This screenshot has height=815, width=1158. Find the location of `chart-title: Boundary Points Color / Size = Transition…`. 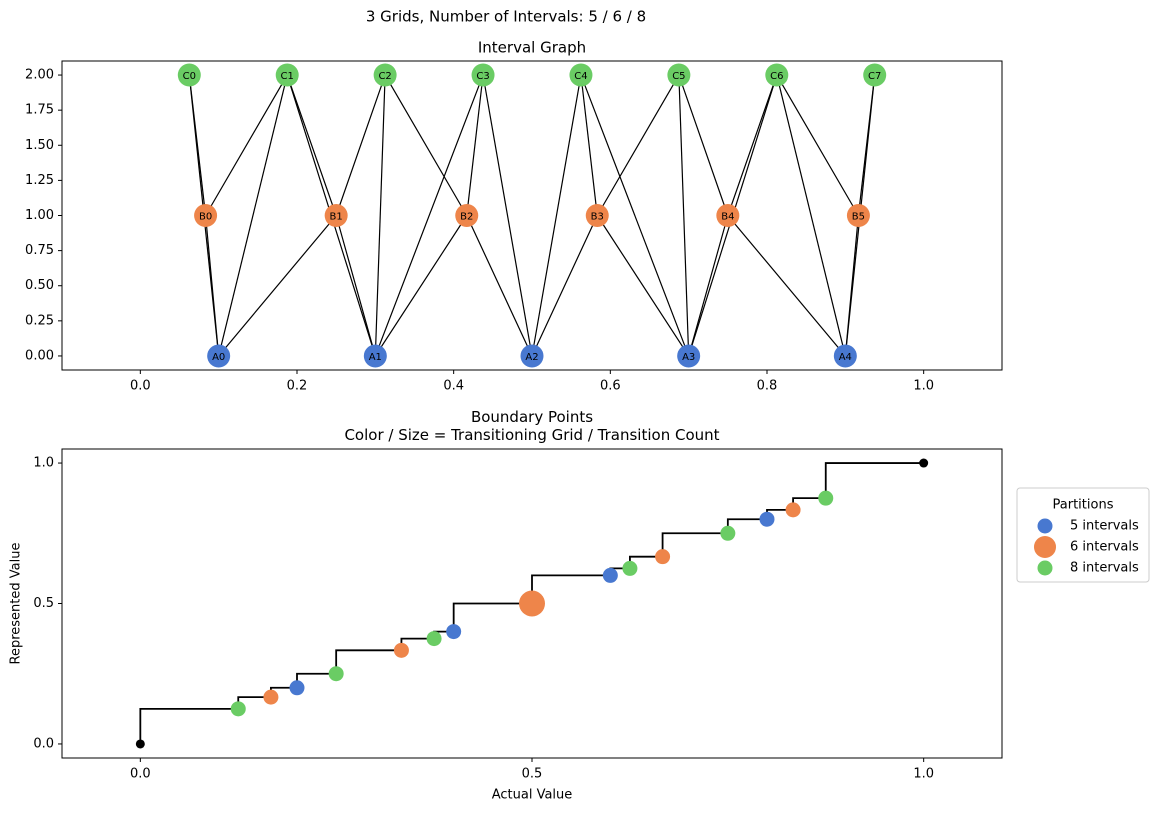

chart-title: Boundary Points Color / Size = Transition… is located at coordinates (531, 426).